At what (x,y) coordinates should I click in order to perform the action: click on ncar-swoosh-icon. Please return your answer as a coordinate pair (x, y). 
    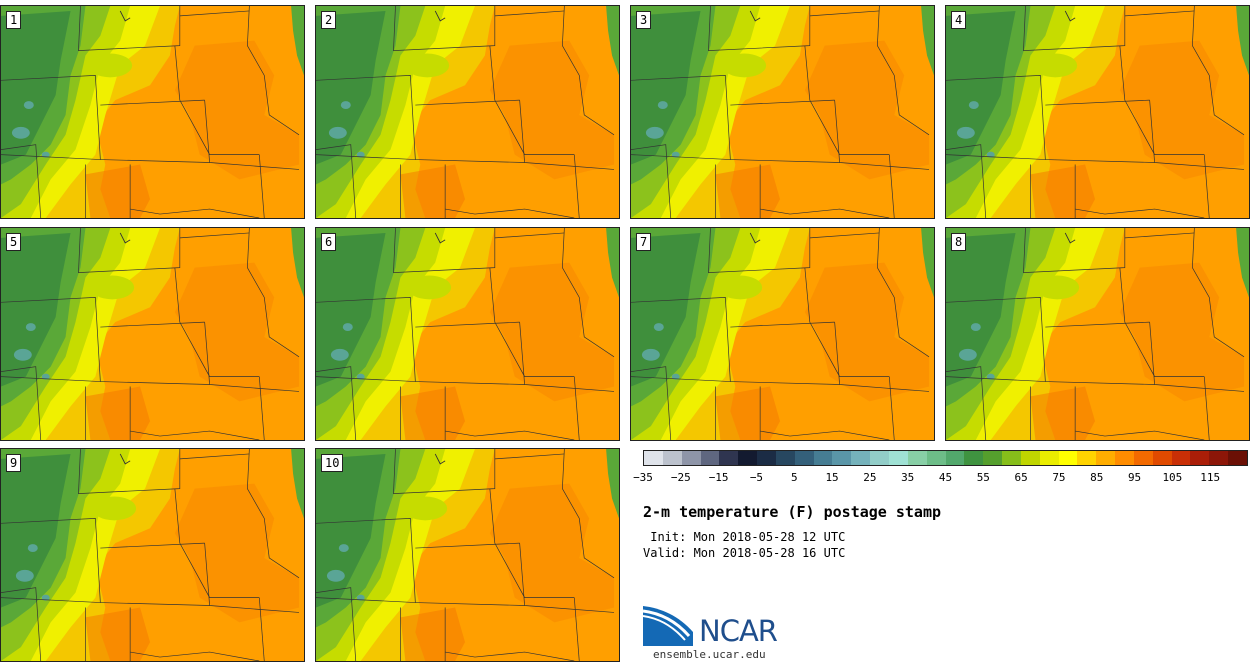
    Looking at the image, I should click on (668, 626).